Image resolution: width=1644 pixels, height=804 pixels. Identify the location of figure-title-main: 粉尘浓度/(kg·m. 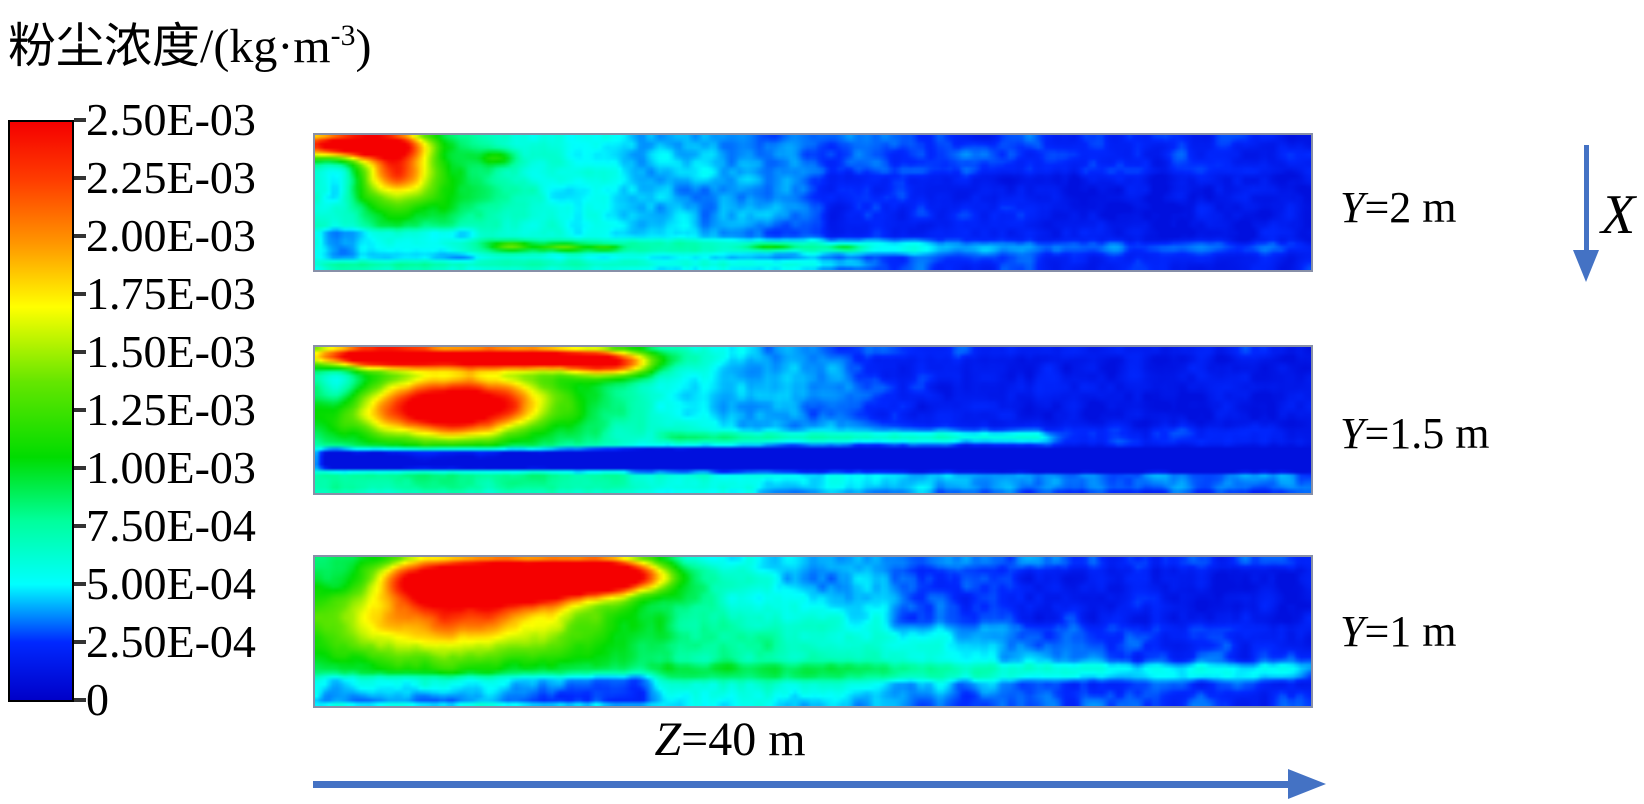
(169, 46).